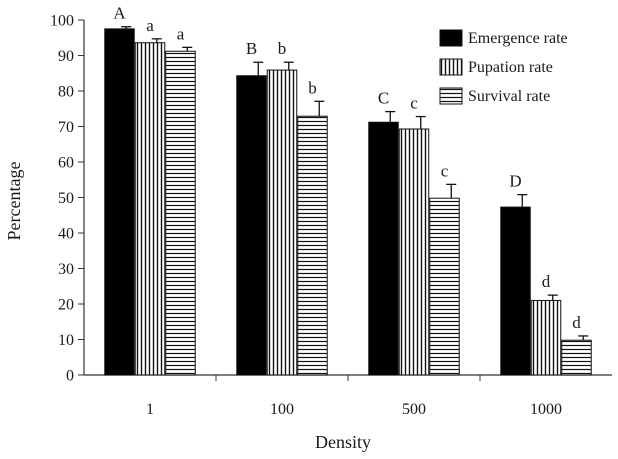 Image resolution: width=618 pixels, height=459 pixels. What do you see at coordinates (14, 201) in the screenshot?
I see `y-axis-label: Percentage` at bounding box center [14, 201].